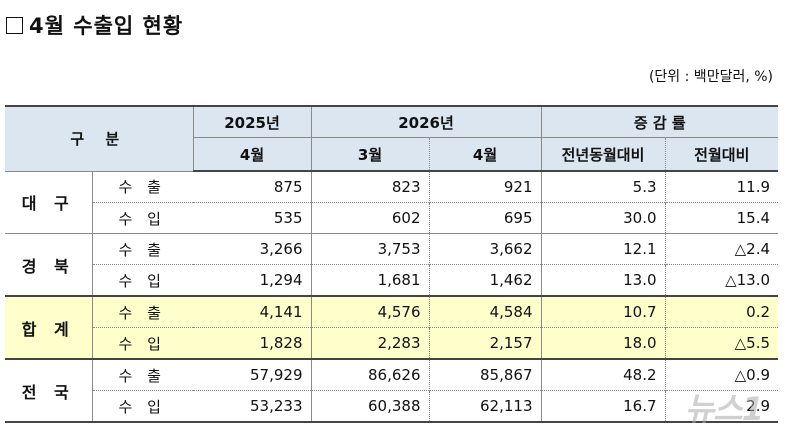 The width and height of the screenshot is (785, 438). Describe the element at coordinates (49, 327) in the screenshot. I see `region-total: 합 계` at that location.